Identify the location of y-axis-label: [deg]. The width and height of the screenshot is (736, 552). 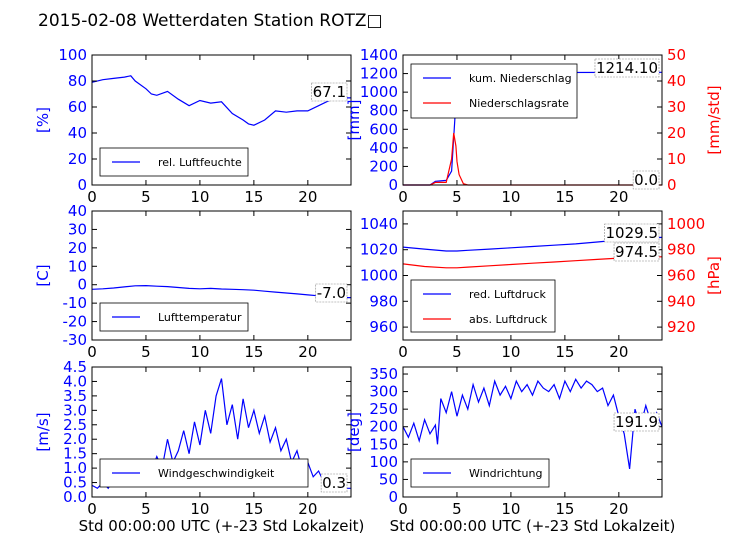
(354, 432).